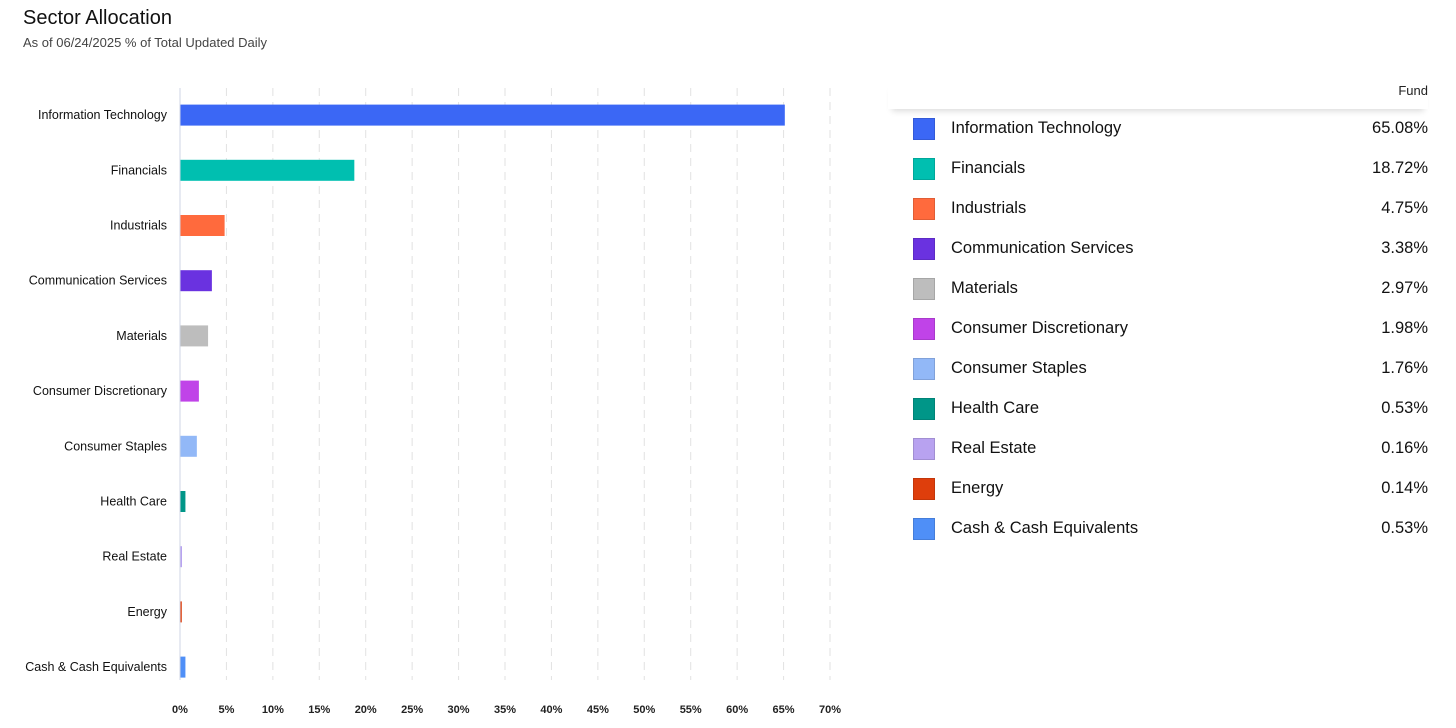 The width and height of the screenshot is (1456, 728). I want to click on legend-item: Consumer Staples 1.76%, so click(1170, 370).